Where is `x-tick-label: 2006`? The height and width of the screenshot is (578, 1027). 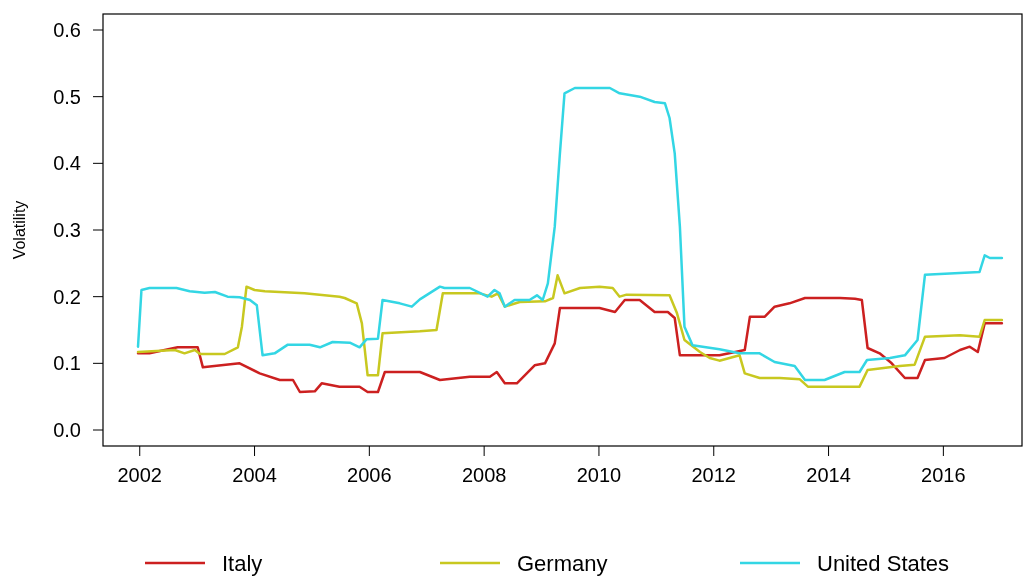 x-tick-label: 2006 is located at coordinates (369, 475).